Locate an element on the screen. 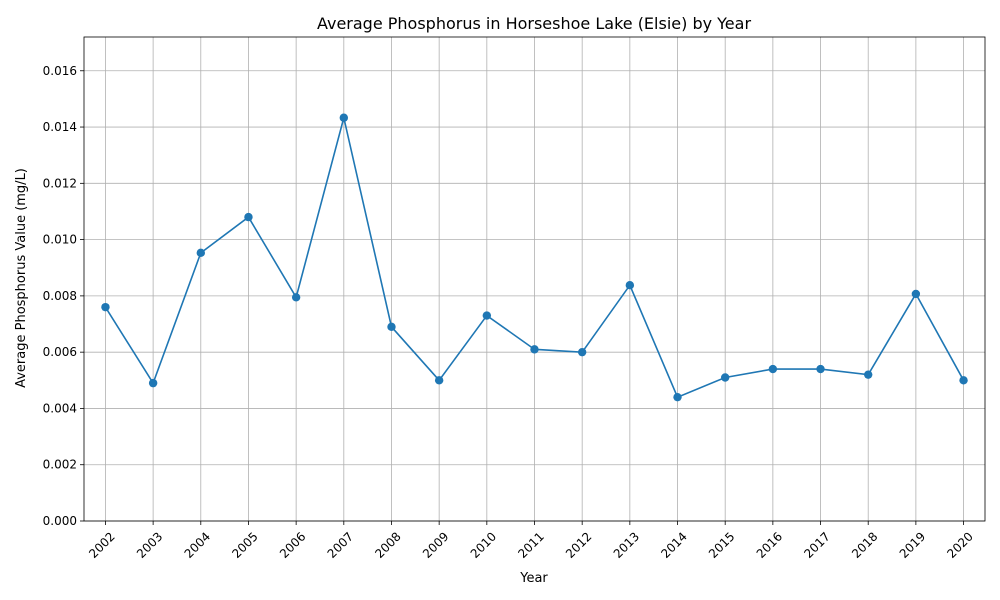  x-axis-label: Year is located at coordinates (533, 578).